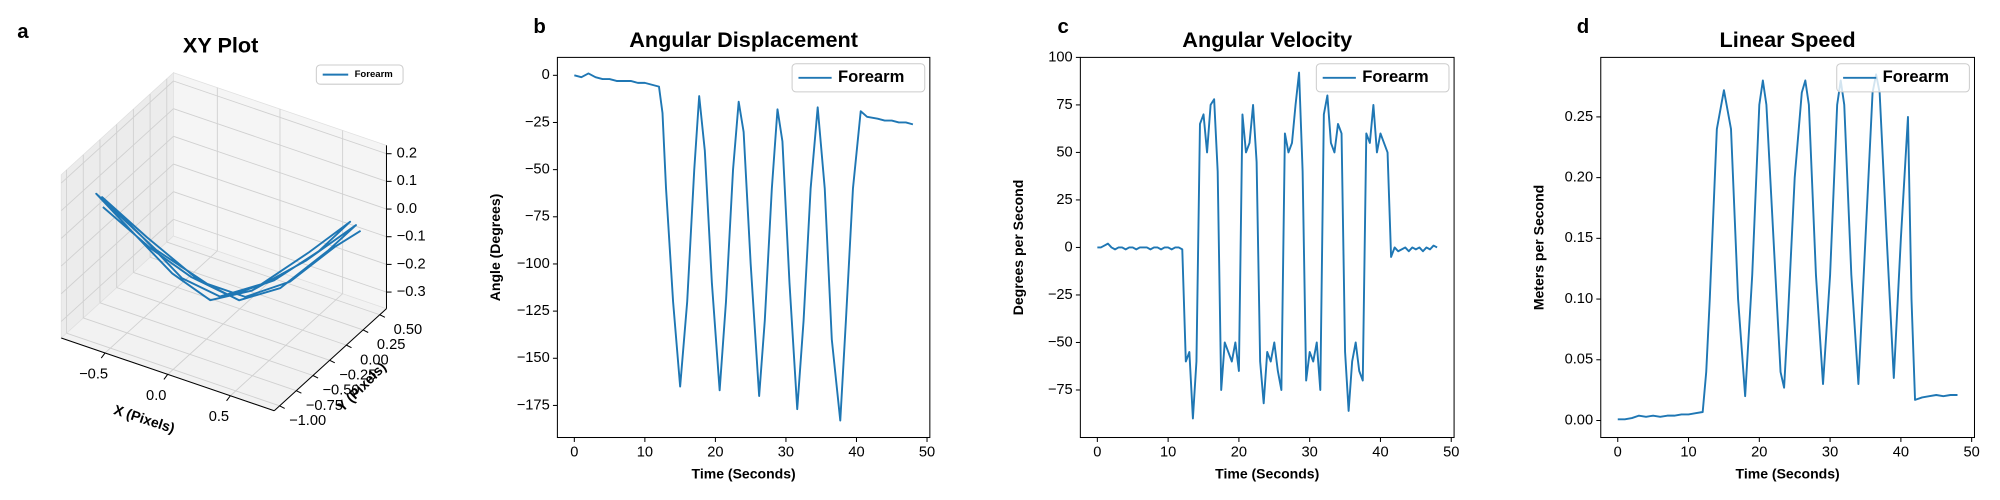  What do you see at coordinates (341, 391) in the screenshot?
I see `y-tick-label: −0.50` at bounding box center [341, 391].